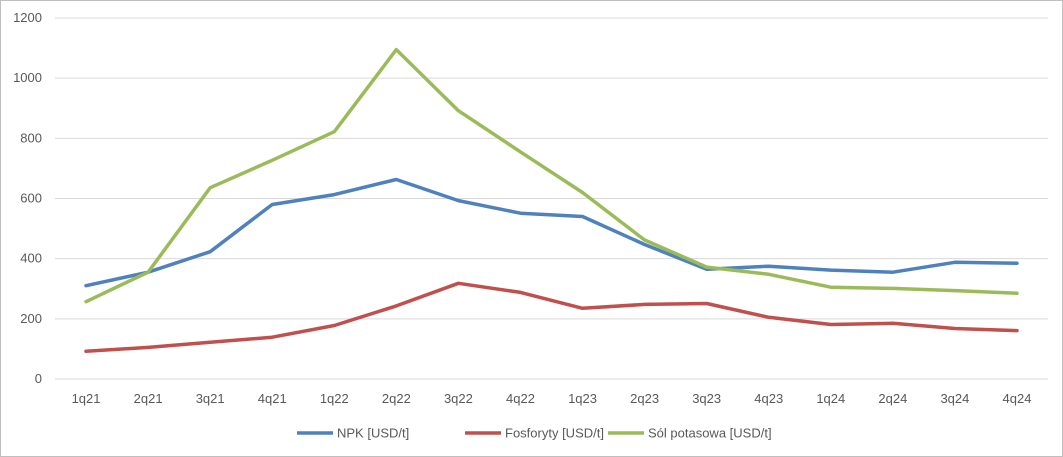  I want to click on x-tick-label: 4q24, so click(1017, 398).